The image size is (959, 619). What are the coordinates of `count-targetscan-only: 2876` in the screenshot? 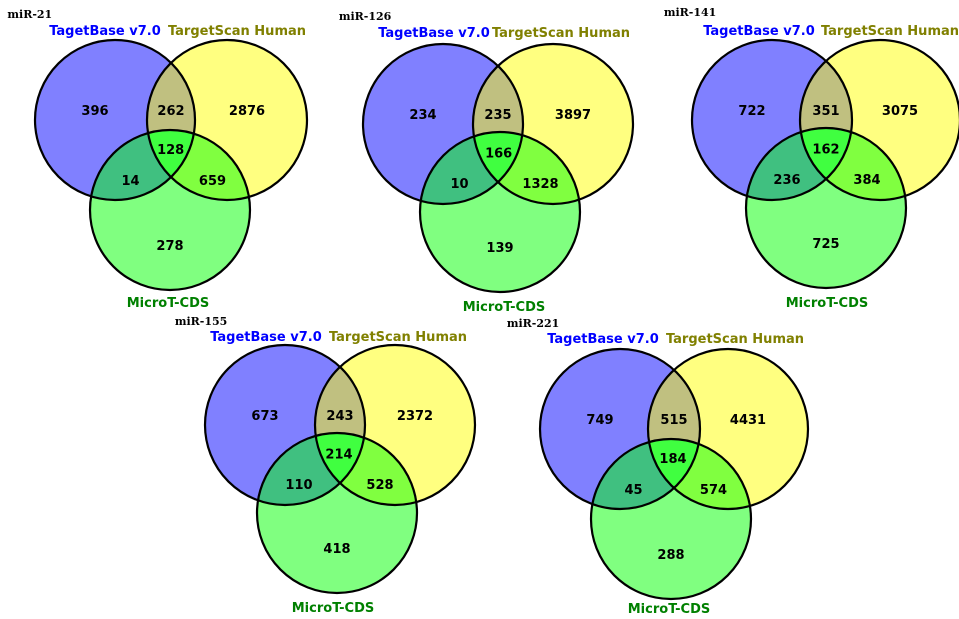 It's located at (247, 111).